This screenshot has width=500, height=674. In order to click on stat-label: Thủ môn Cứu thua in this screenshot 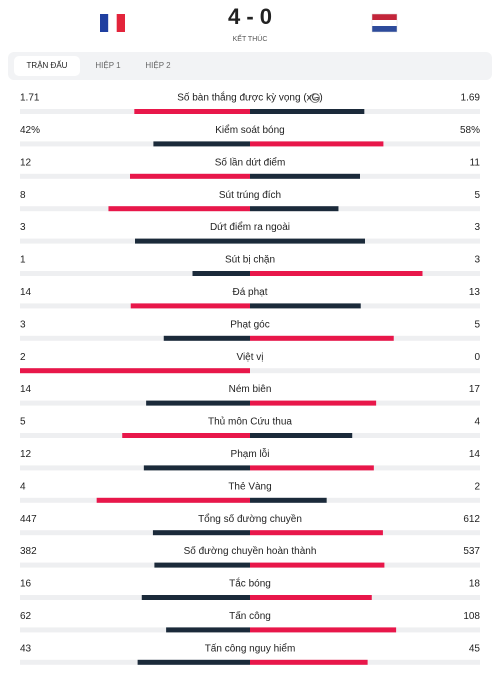, I will do `click(250, 422)`.